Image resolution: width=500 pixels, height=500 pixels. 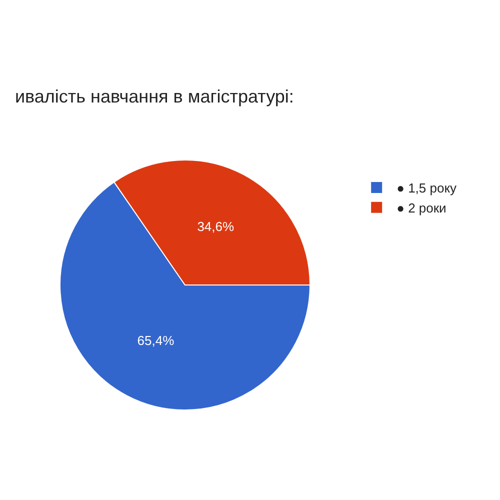 What do you see at coordinates (427, 188) in the screenshot?
I see `legend-label: ● 1,5 року` at bounding box center [427, 188].